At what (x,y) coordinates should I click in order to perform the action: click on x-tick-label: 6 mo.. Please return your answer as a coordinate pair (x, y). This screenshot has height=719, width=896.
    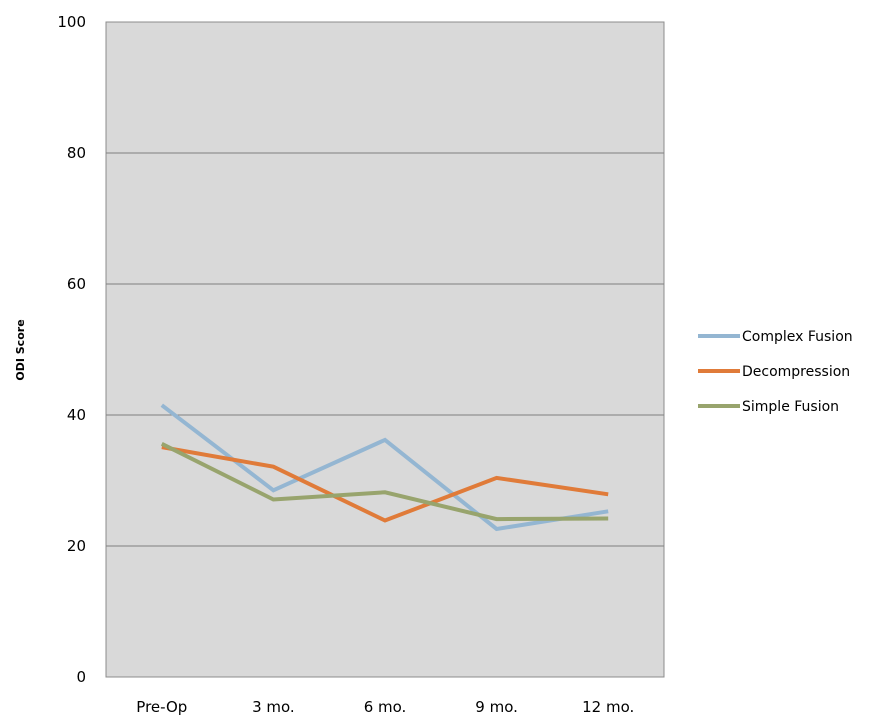
    Looking at the image, I should click on (385, 707).